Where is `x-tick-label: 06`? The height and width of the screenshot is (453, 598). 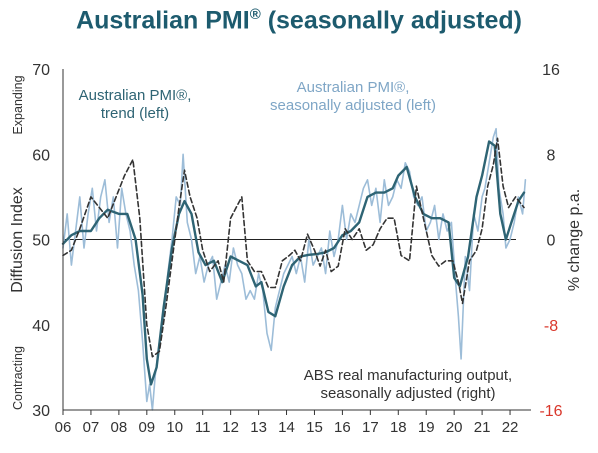 x-tick-label: 06 is located at coordinates (63, 427).